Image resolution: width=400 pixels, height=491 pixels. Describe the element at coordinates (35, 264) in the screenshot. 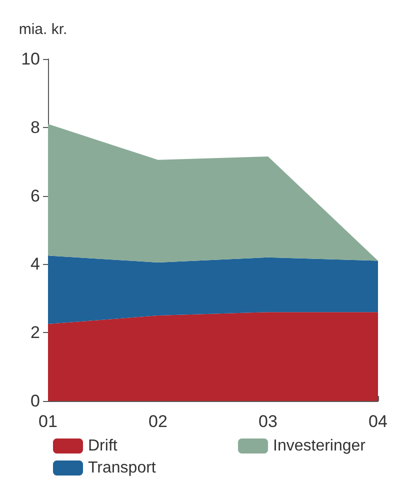

I see `y-tick-label: 4` at that location.